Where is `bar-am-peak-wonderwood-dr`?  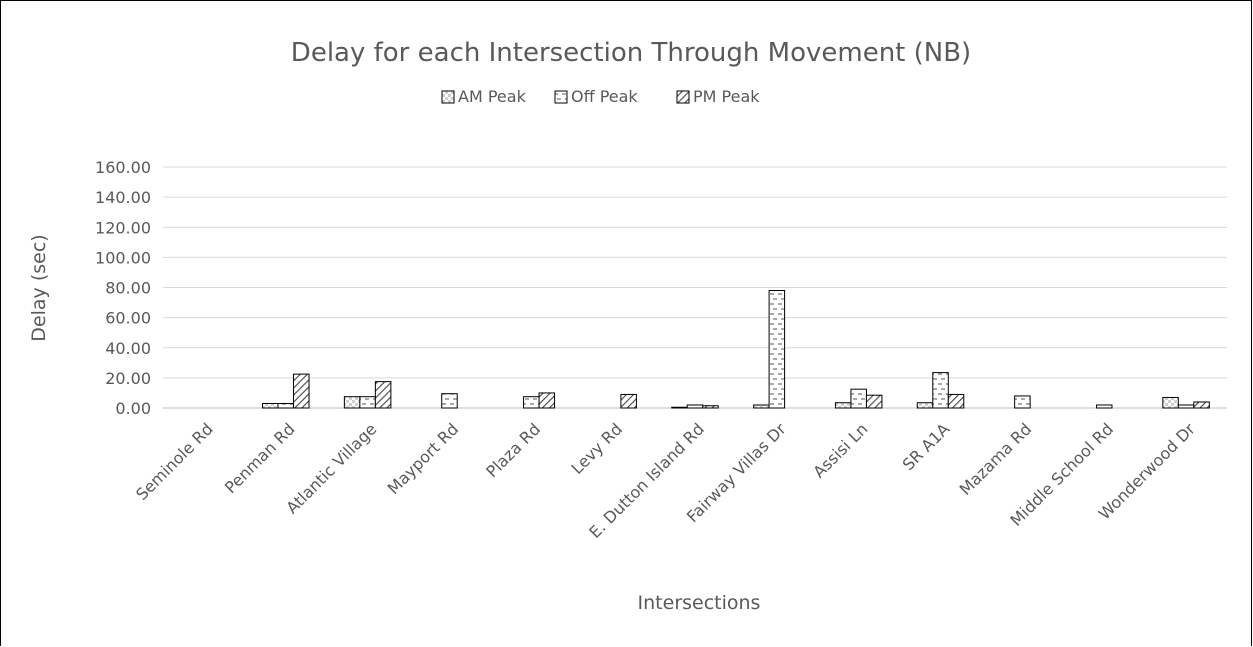 bar-am-peak-wonderwood-dr is located at coordinates (1170, 402).